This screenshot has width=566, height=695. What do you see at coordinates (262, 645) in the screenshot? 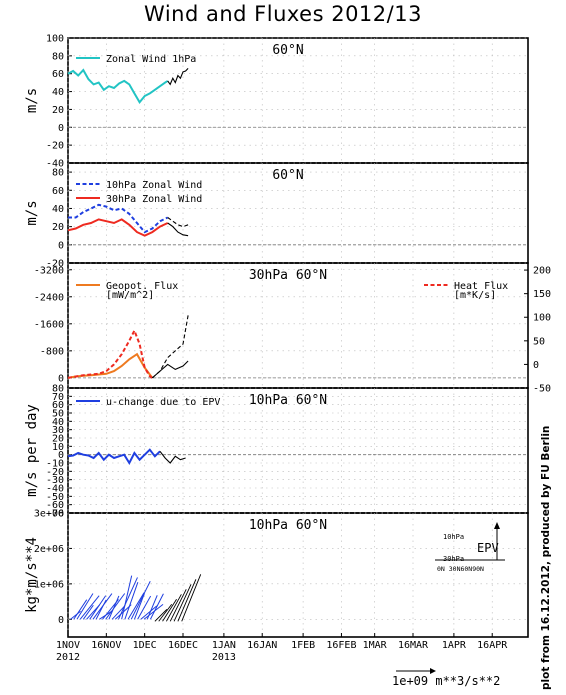
I see `x-tick-label: 16JAN` at bounding box center [262, 645].